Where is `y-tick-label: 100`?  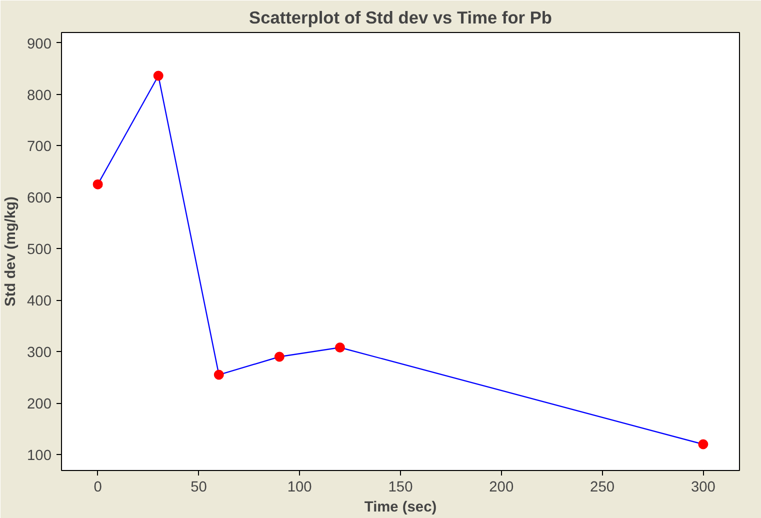 y-tick-label: 100 is located at coordinates (39, 456).